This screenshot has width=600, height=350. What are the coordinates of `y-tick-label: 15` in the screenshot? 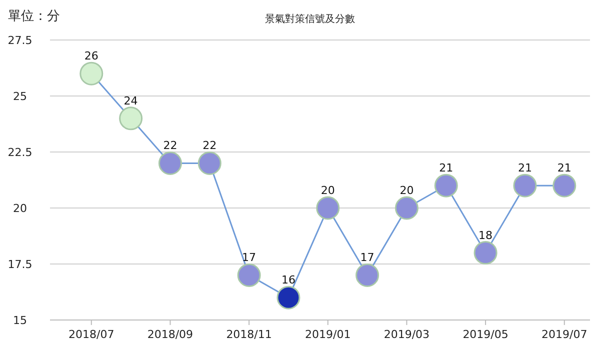 It's located at (20, 320).